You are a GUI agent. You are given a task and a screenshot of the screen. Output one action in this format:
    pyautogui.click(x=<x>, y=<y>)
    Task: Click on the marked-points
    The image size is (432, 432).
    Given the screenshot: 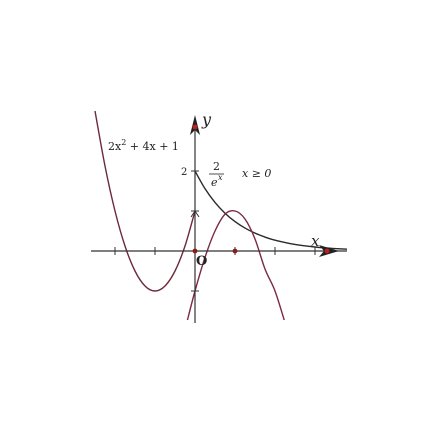 What is the action you would take?
    pyautogui.click(x=261, y=189)
    